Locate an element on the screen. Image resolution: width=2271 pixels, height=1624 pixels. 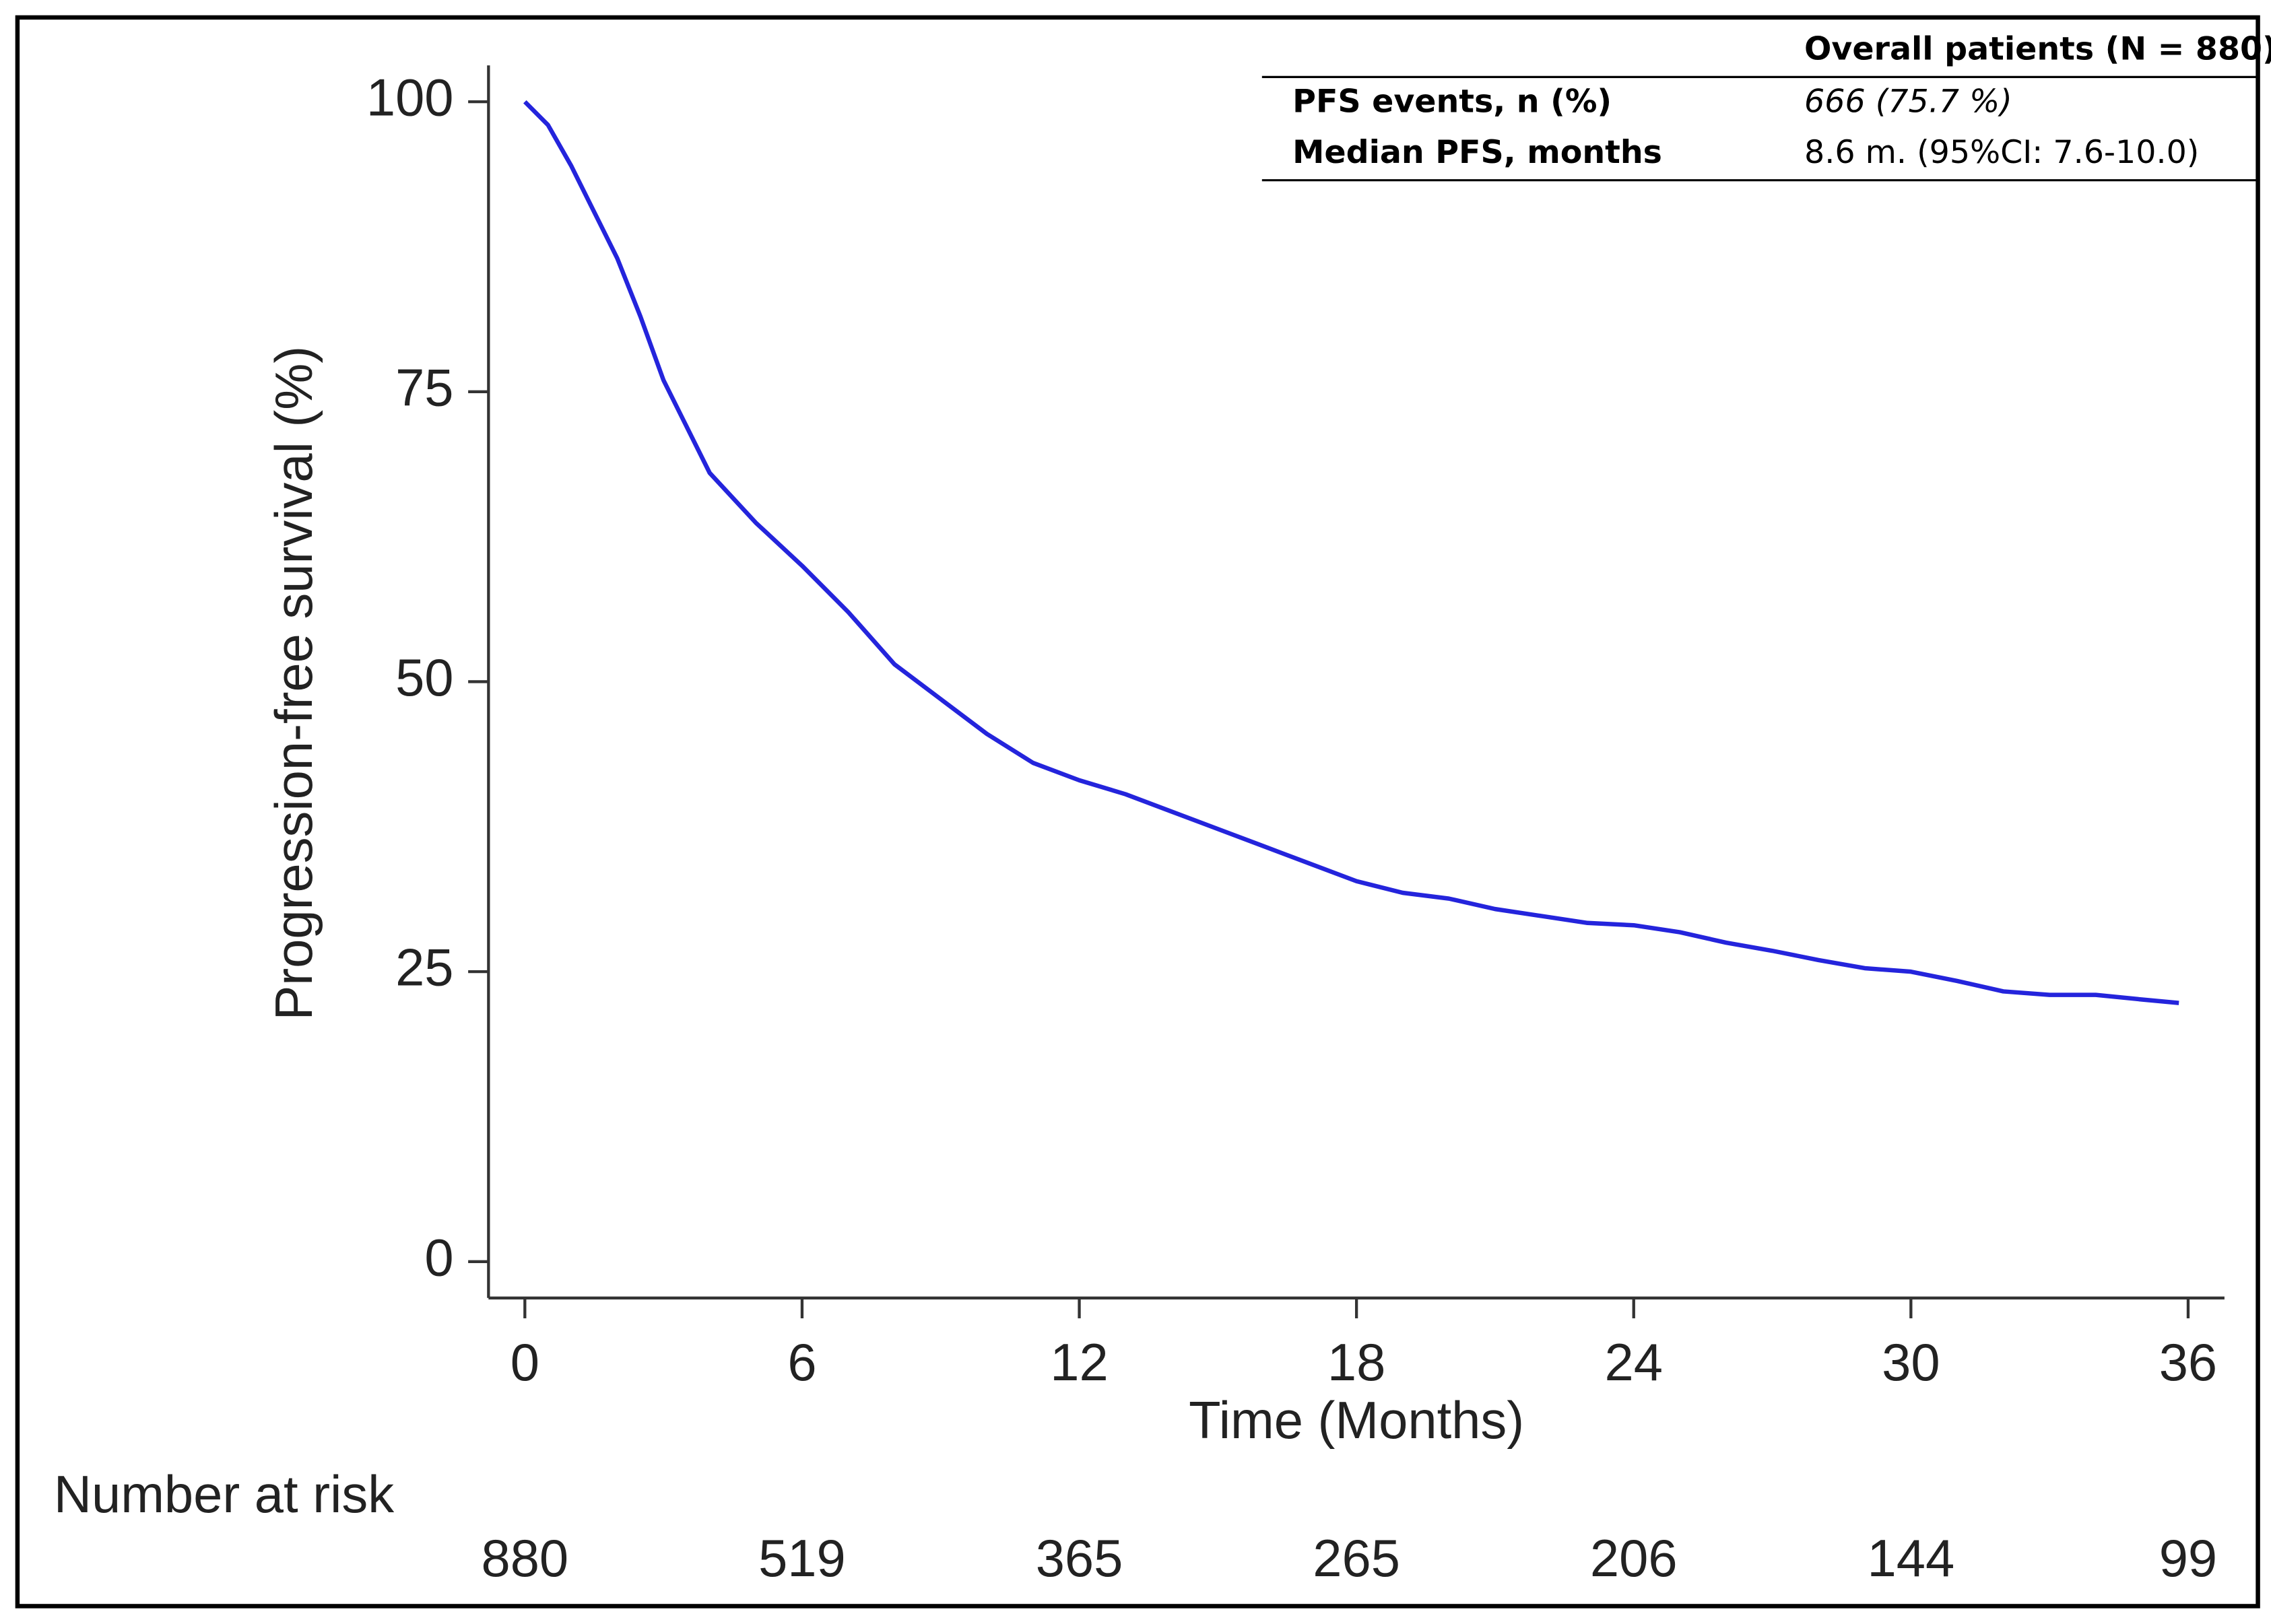
risk-count: 206 is located at coordinates (1634, 1559).